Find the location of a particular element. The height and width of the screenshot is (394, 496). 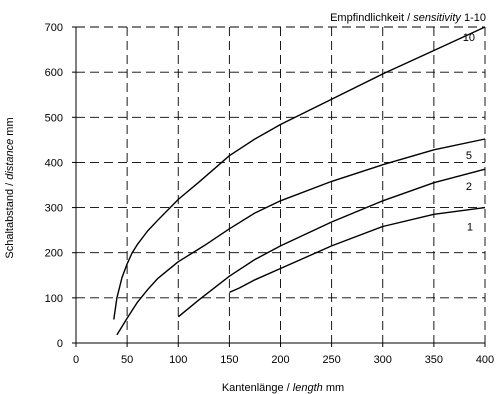

x-axis-label: Kantenlänge / length mm is located at coordinates (283, 388).